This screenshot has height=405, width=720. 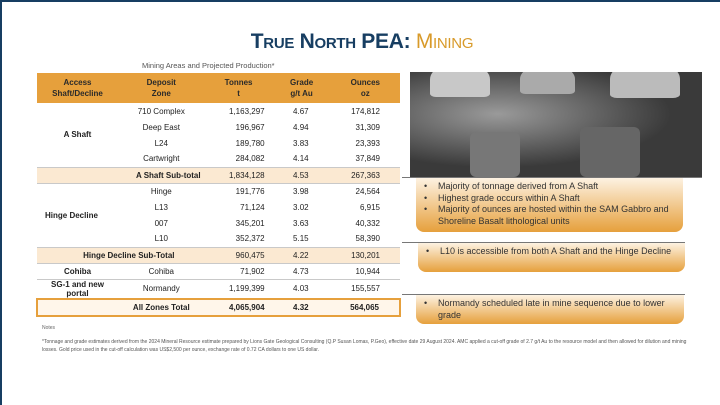 What do you see at coordinates (301, 239) in the screenshot?
I see `table-cell: 5.15` at bounding box center [301, 239].